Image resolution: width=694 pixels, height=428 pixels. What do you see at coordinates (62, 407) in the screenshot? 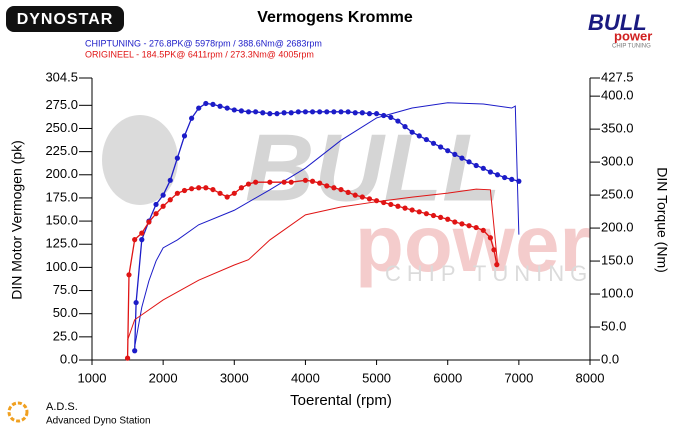
I see `footer-title: A.D.S.` at bounding box center [62, 407].